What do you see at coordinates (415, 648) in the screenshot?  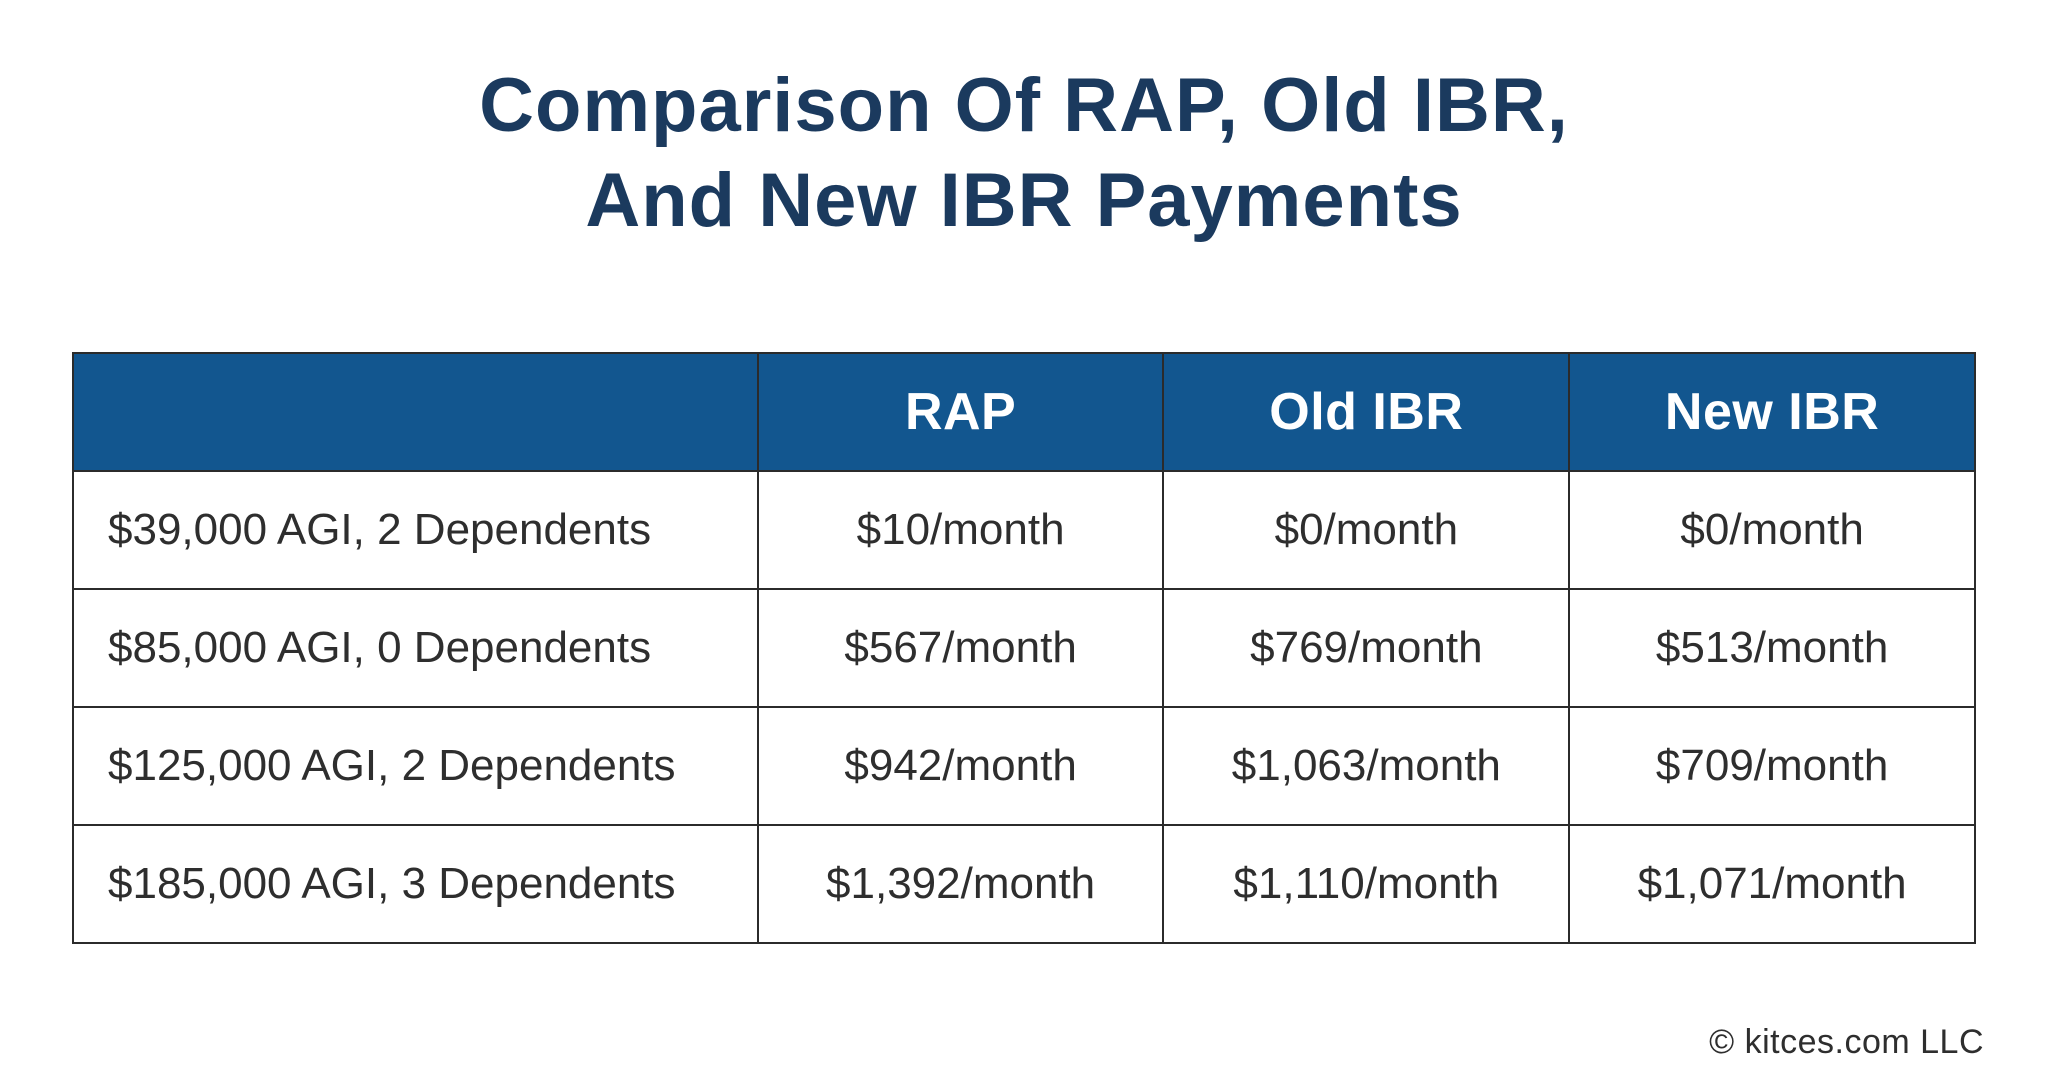 I see `scenario-cell: $85,000 AGI, 0 Dependents` at bounding box center [415, 648].